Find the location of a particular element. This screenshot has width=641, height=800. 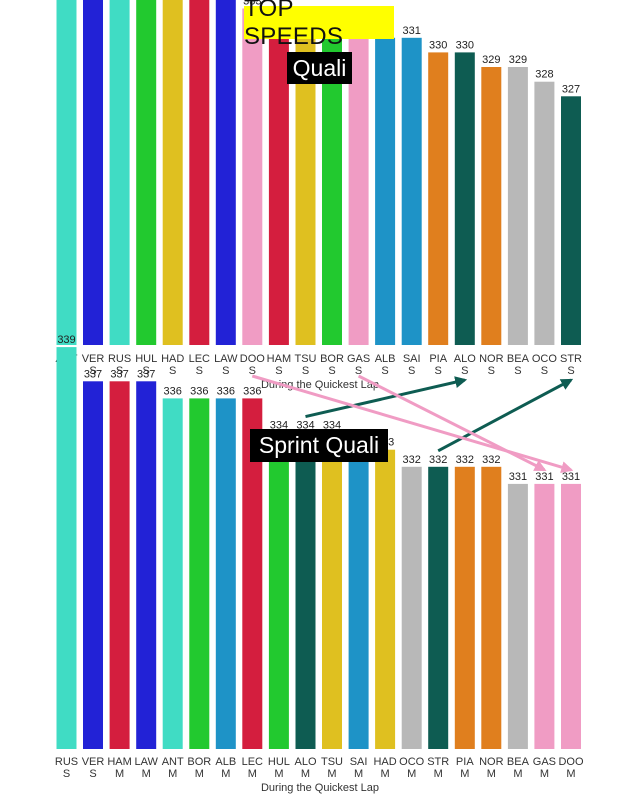

data-label-str: 332 is located at coordinates (438, 460).